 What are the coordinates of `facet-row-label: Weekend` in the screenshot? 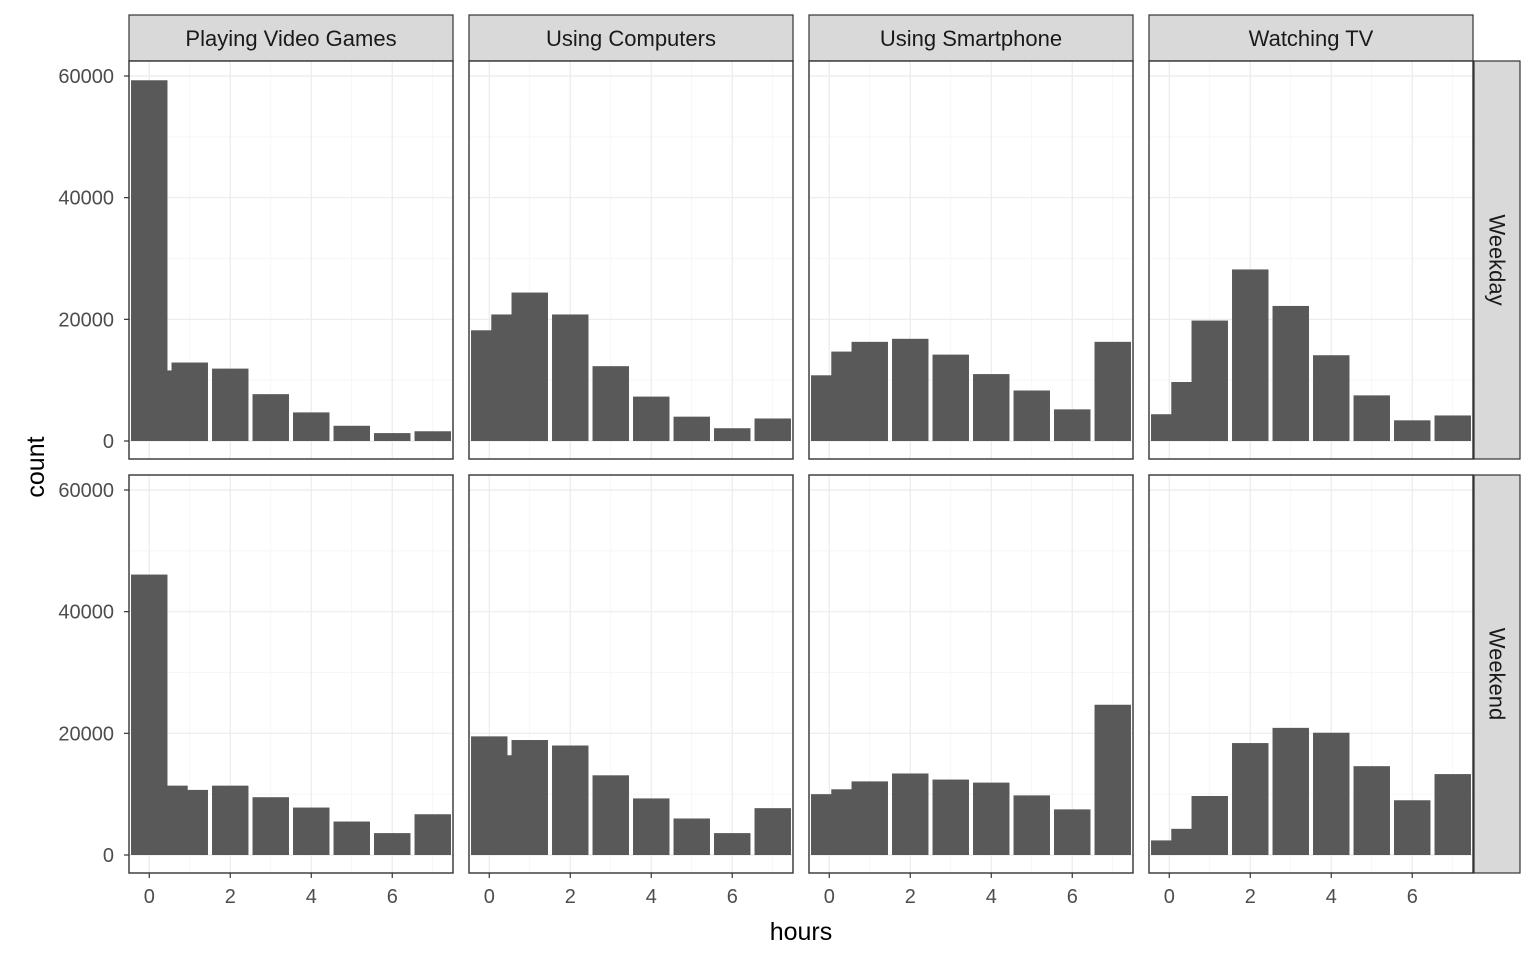 It's located at (1497, 674).